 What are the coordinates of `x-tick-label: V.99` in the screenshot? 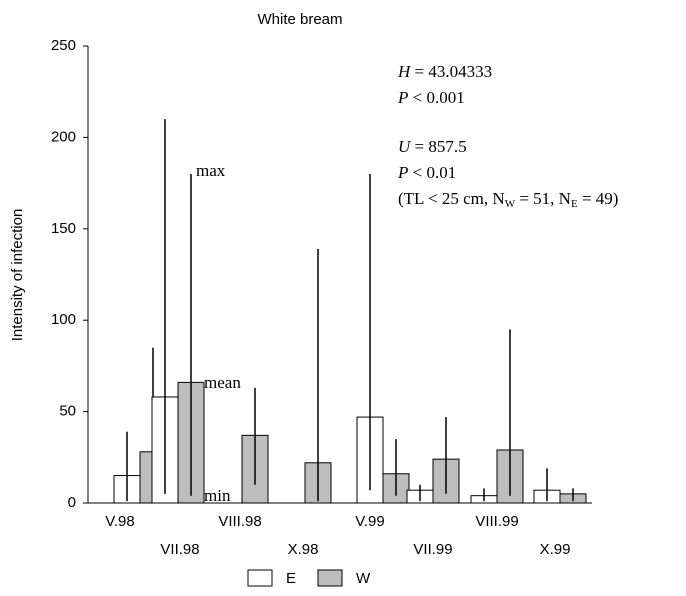 It's located at (369, 521).